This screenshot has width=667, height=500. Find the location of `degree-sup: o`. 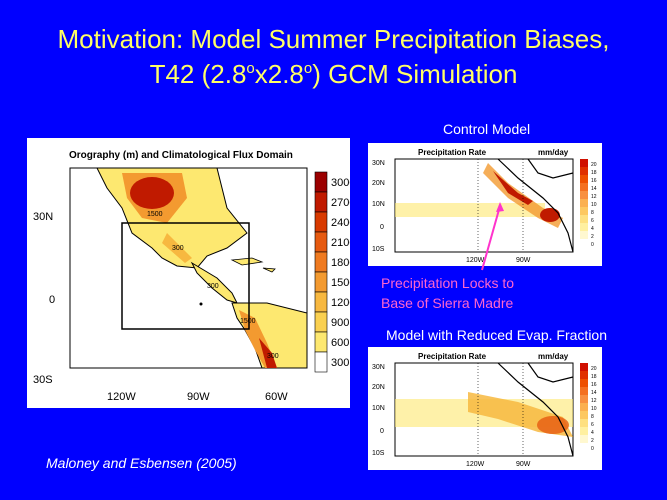

degree-sup: o is located at coordinates (250, 68).